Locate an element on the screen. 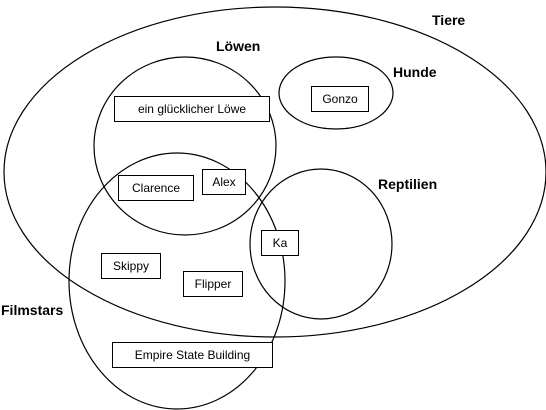  member-clarence: Clarence is located at coordinates (156, 188).